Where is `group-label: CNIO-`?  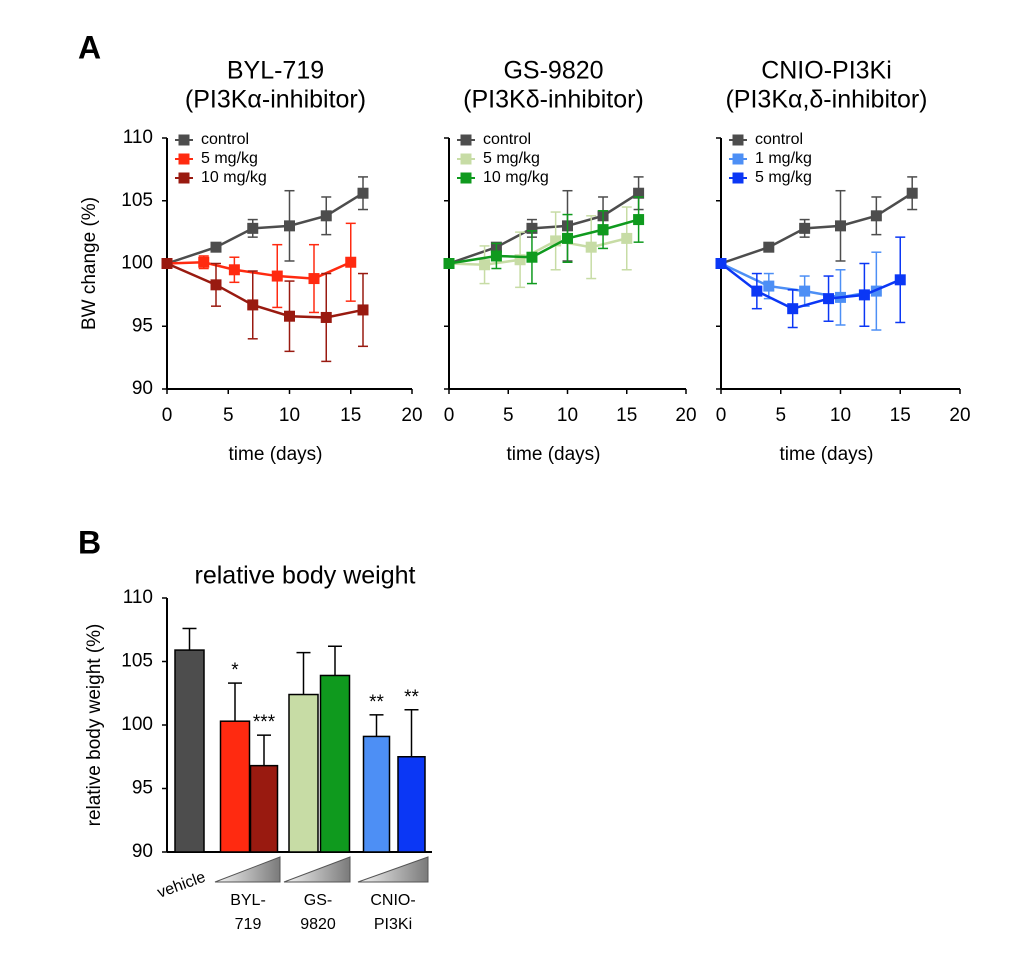 group-label: CNIO- is located at coordinates (392, 900).